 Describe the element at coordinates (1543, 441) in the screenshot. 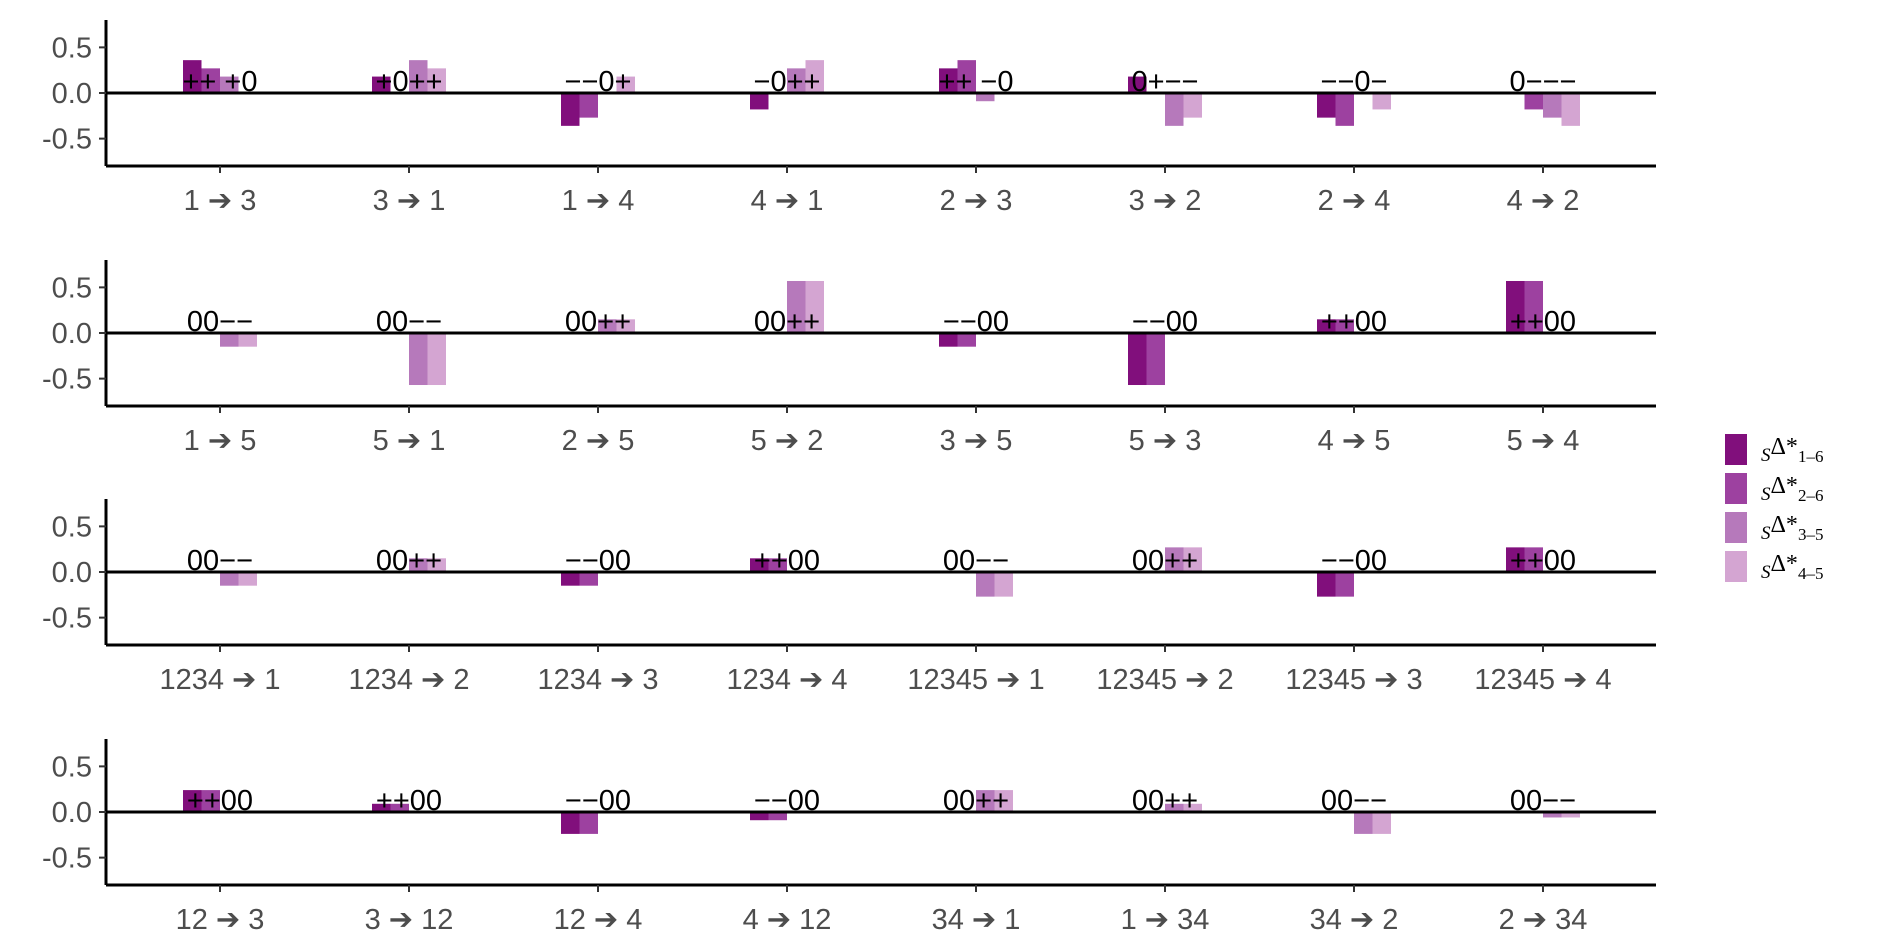

I see `x-tick-label: 5 ➔ 4` at that location.